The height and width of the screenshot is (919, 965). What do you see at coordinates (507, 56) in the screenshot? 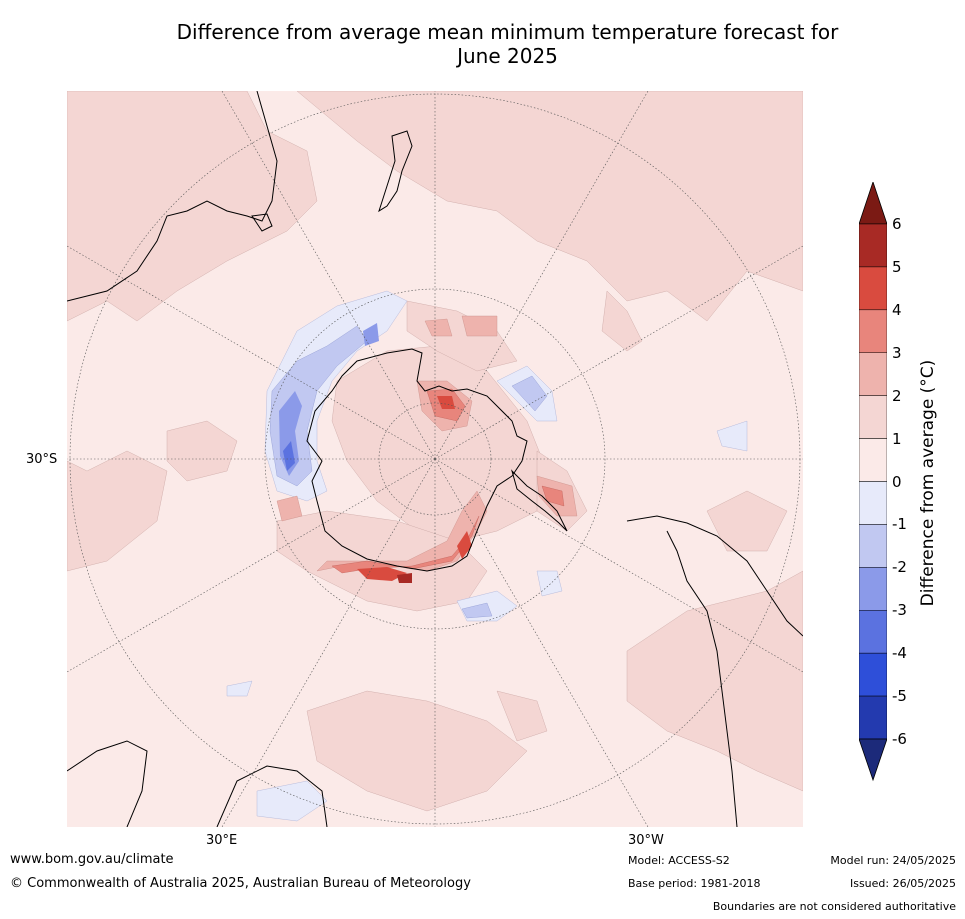
I see `map-title-line2: June 2025` at bounding box center [507, 56].